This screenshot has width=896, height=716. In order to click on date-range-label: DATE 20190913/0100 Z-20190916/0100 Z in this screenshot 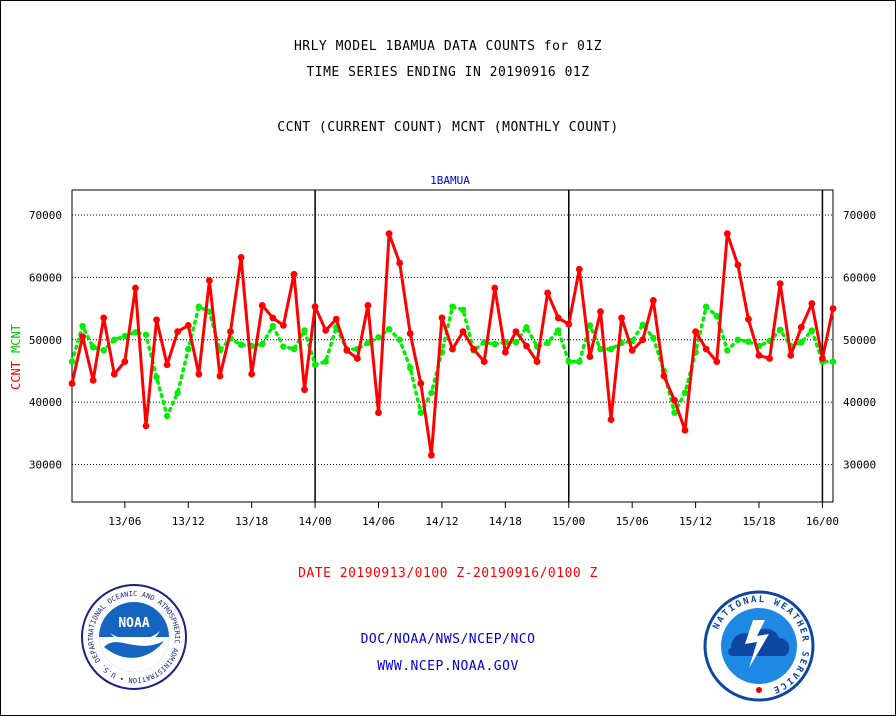, I will do `click(448, 573)`.